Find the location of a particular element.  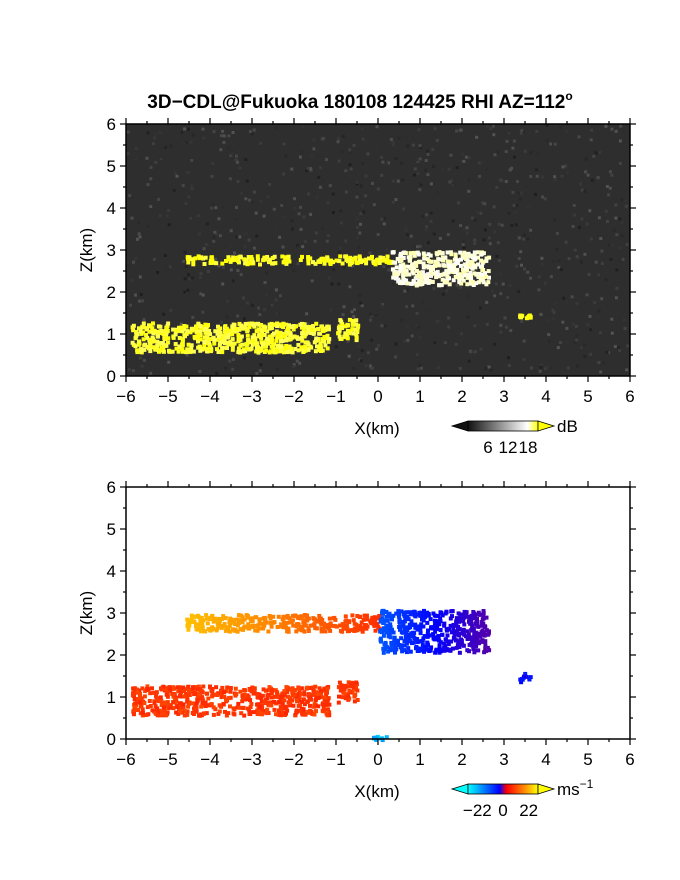

velocity-colorbar-tick-label: 22 is located at coordinates (528, 810).